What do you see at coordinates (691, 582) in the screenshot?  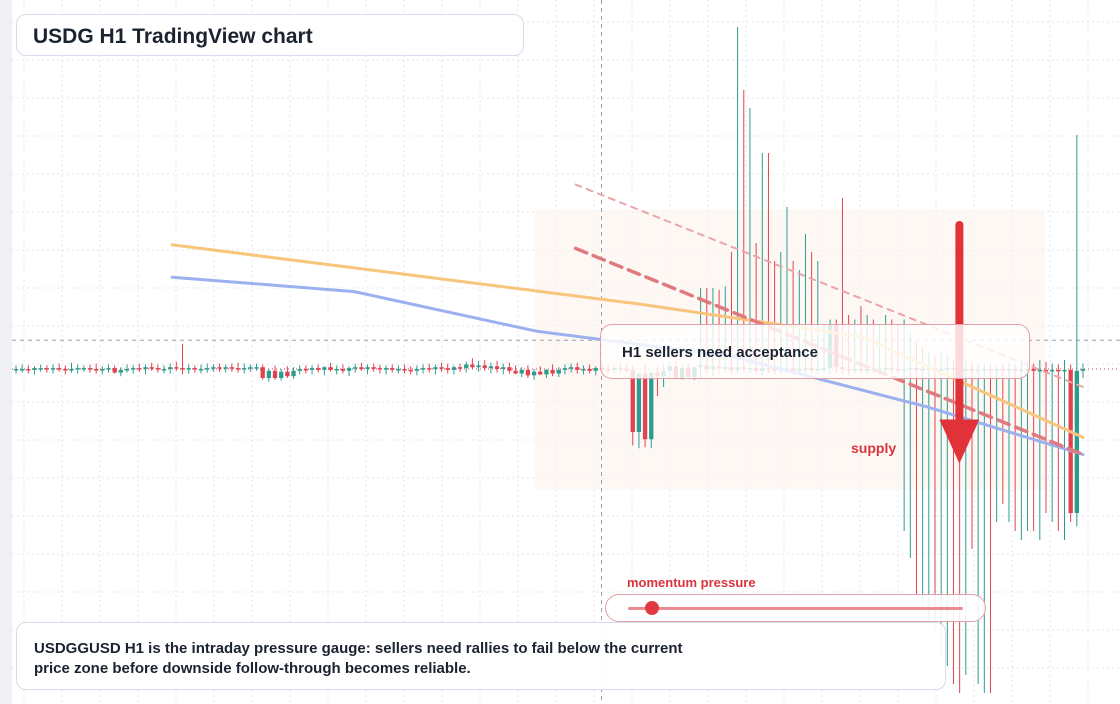 I see `momentum-label: momentum pressure` at bounding box center [691, 582].